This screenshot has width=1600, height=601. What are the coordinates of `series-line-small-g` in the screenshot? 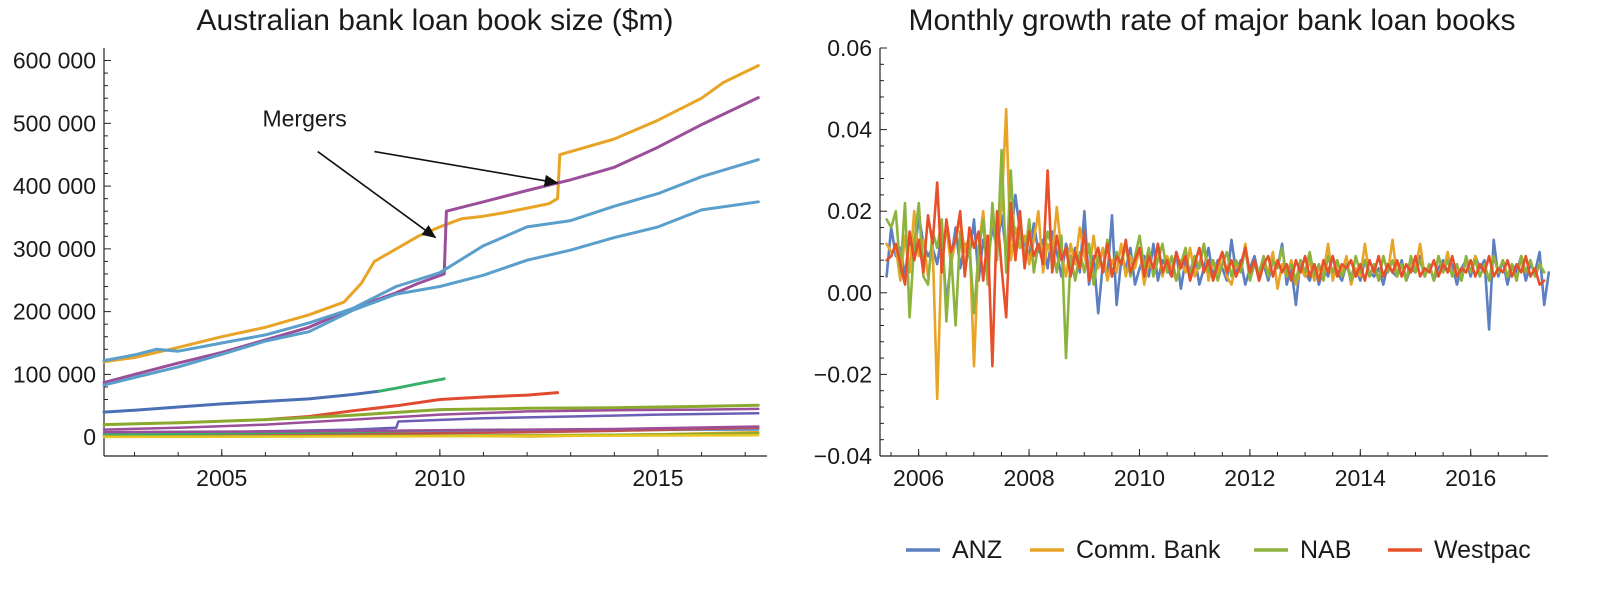 It's located at (431, 436).